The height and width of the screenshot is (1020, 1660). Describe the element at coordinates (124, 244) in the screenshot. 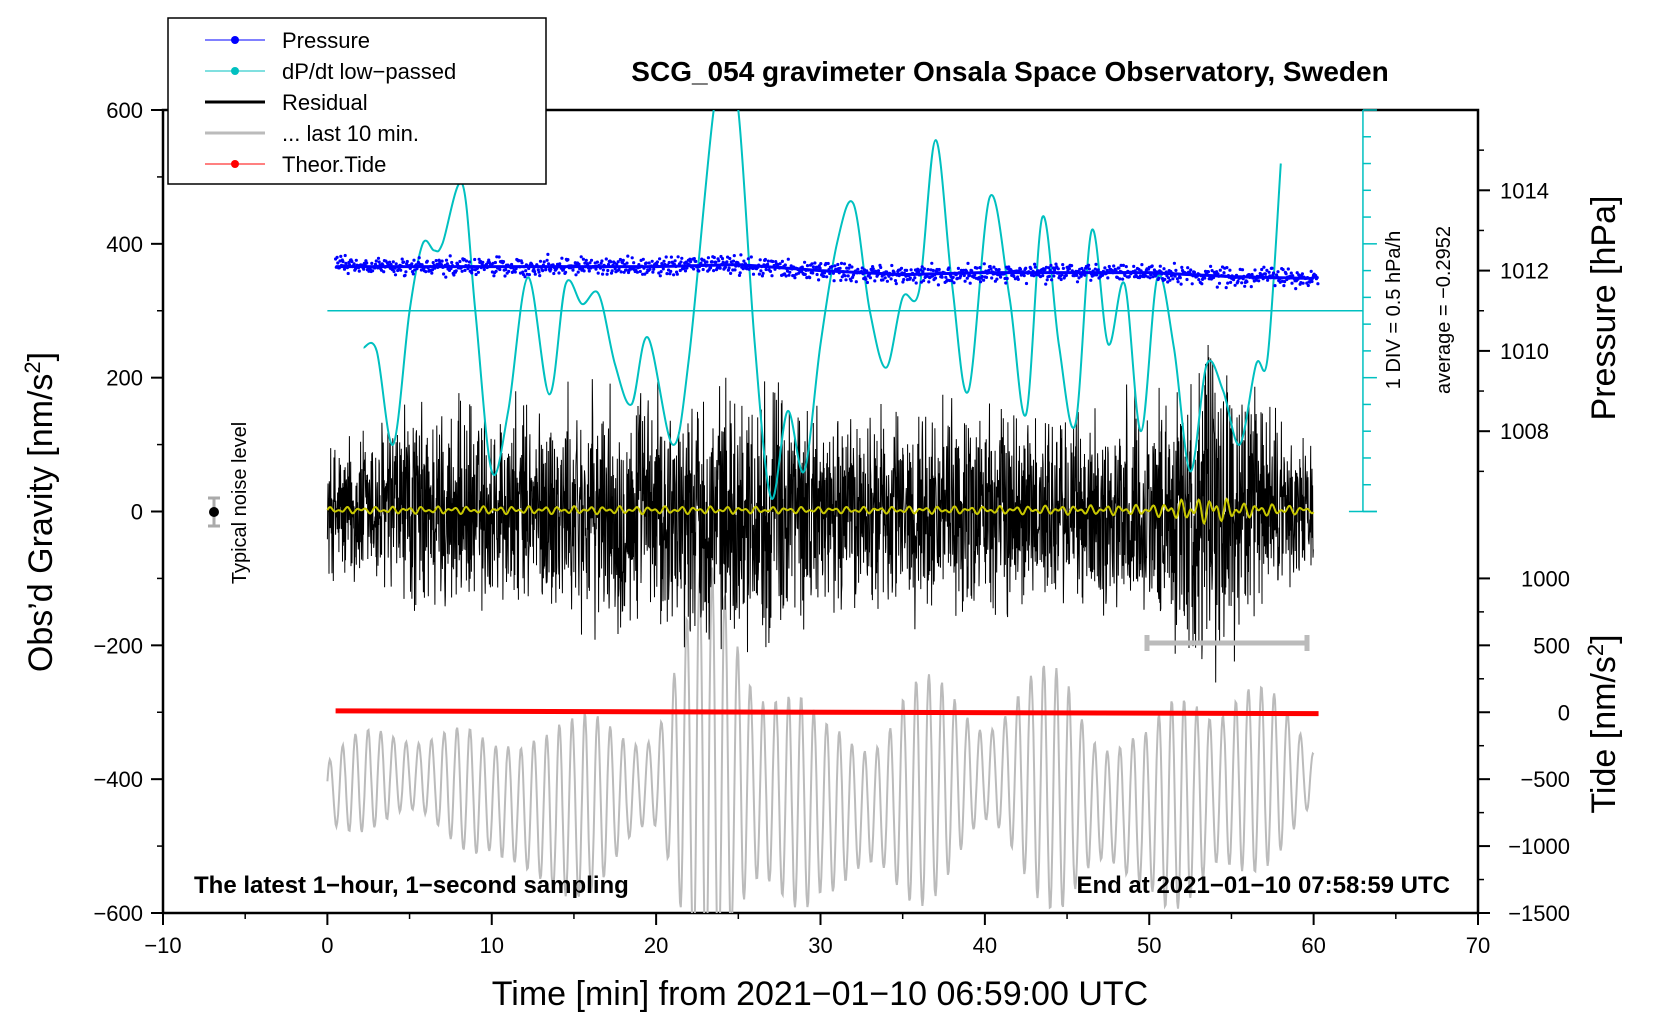

I see `y-left-tick-label-5: 400` at that location.